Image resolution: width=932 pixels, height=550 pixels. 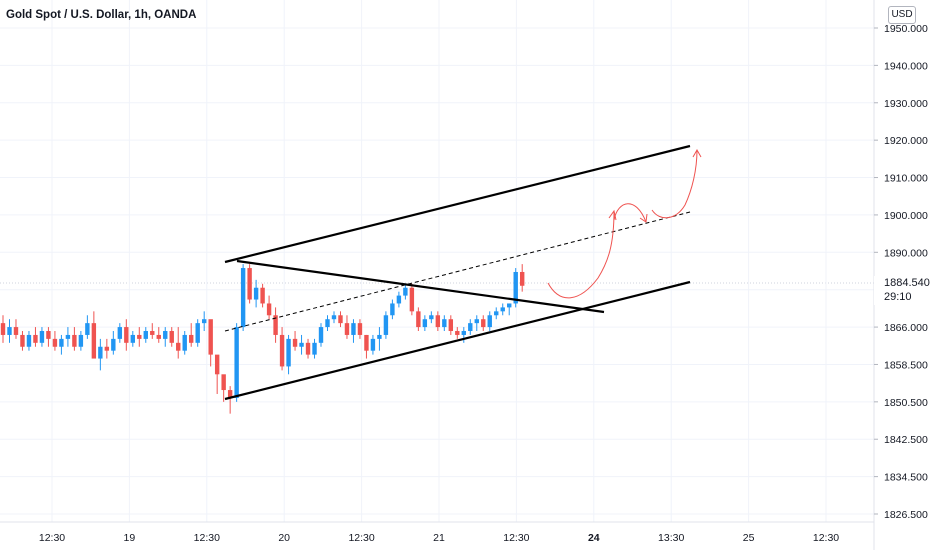 I want to click on time-tick-label: 21, so click(x=439, y=538).